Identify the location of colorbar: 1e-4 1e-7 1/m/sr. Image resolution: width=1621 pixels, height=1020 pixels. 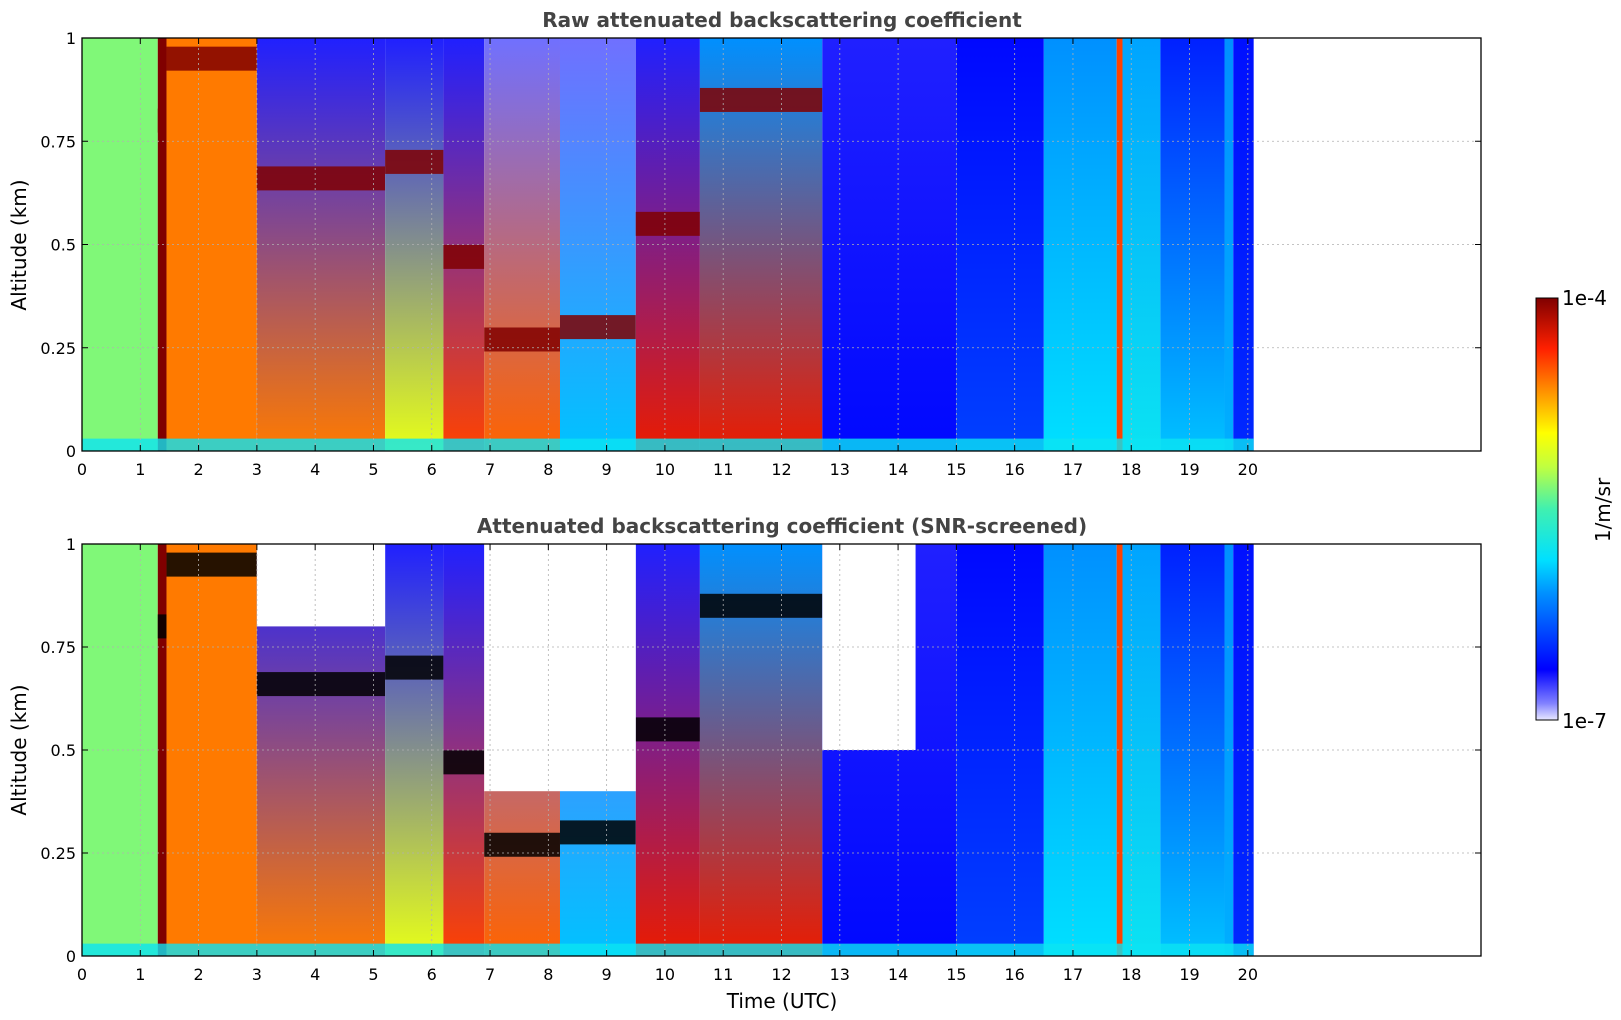
(1575, 509).